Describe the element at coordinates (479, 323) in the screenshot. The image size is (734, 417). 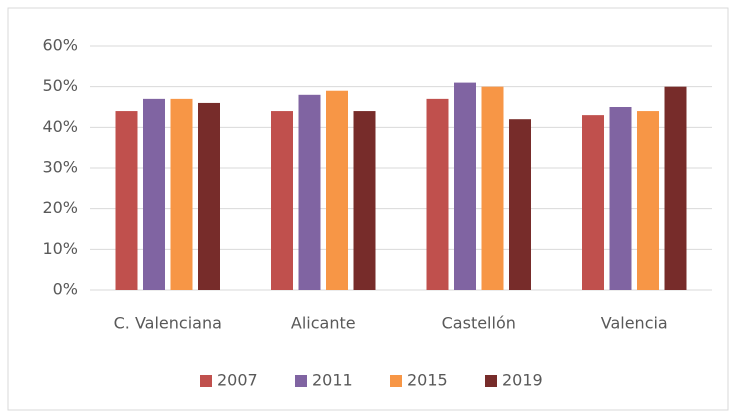
I see `x-tick-label: Castellón` at that location.